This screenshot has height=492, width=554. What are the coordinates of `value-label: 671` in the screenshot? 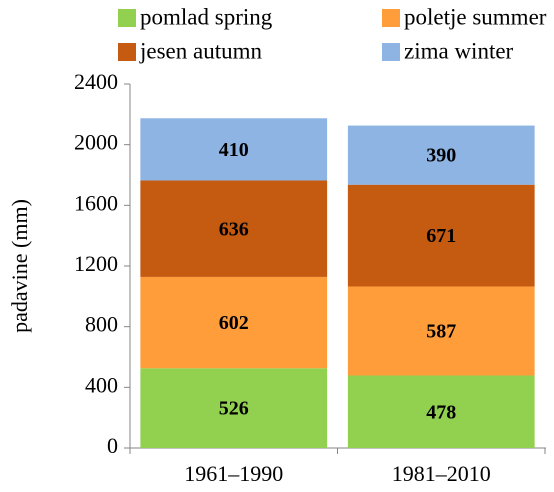 It's located at (441, 236).